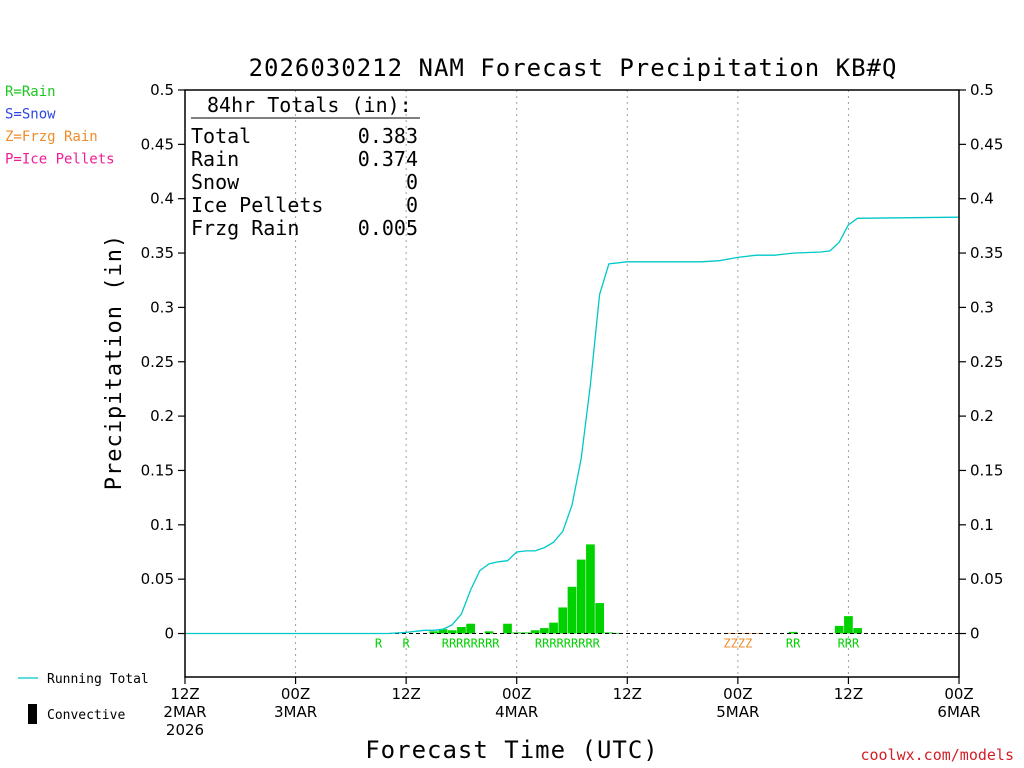 This screenshot has height=768, width=1024. What do you see at coordinates (245, 228) in the screenshot?
I see `totals-row-label: Frzg Rain` at bounding box center [245, 228].